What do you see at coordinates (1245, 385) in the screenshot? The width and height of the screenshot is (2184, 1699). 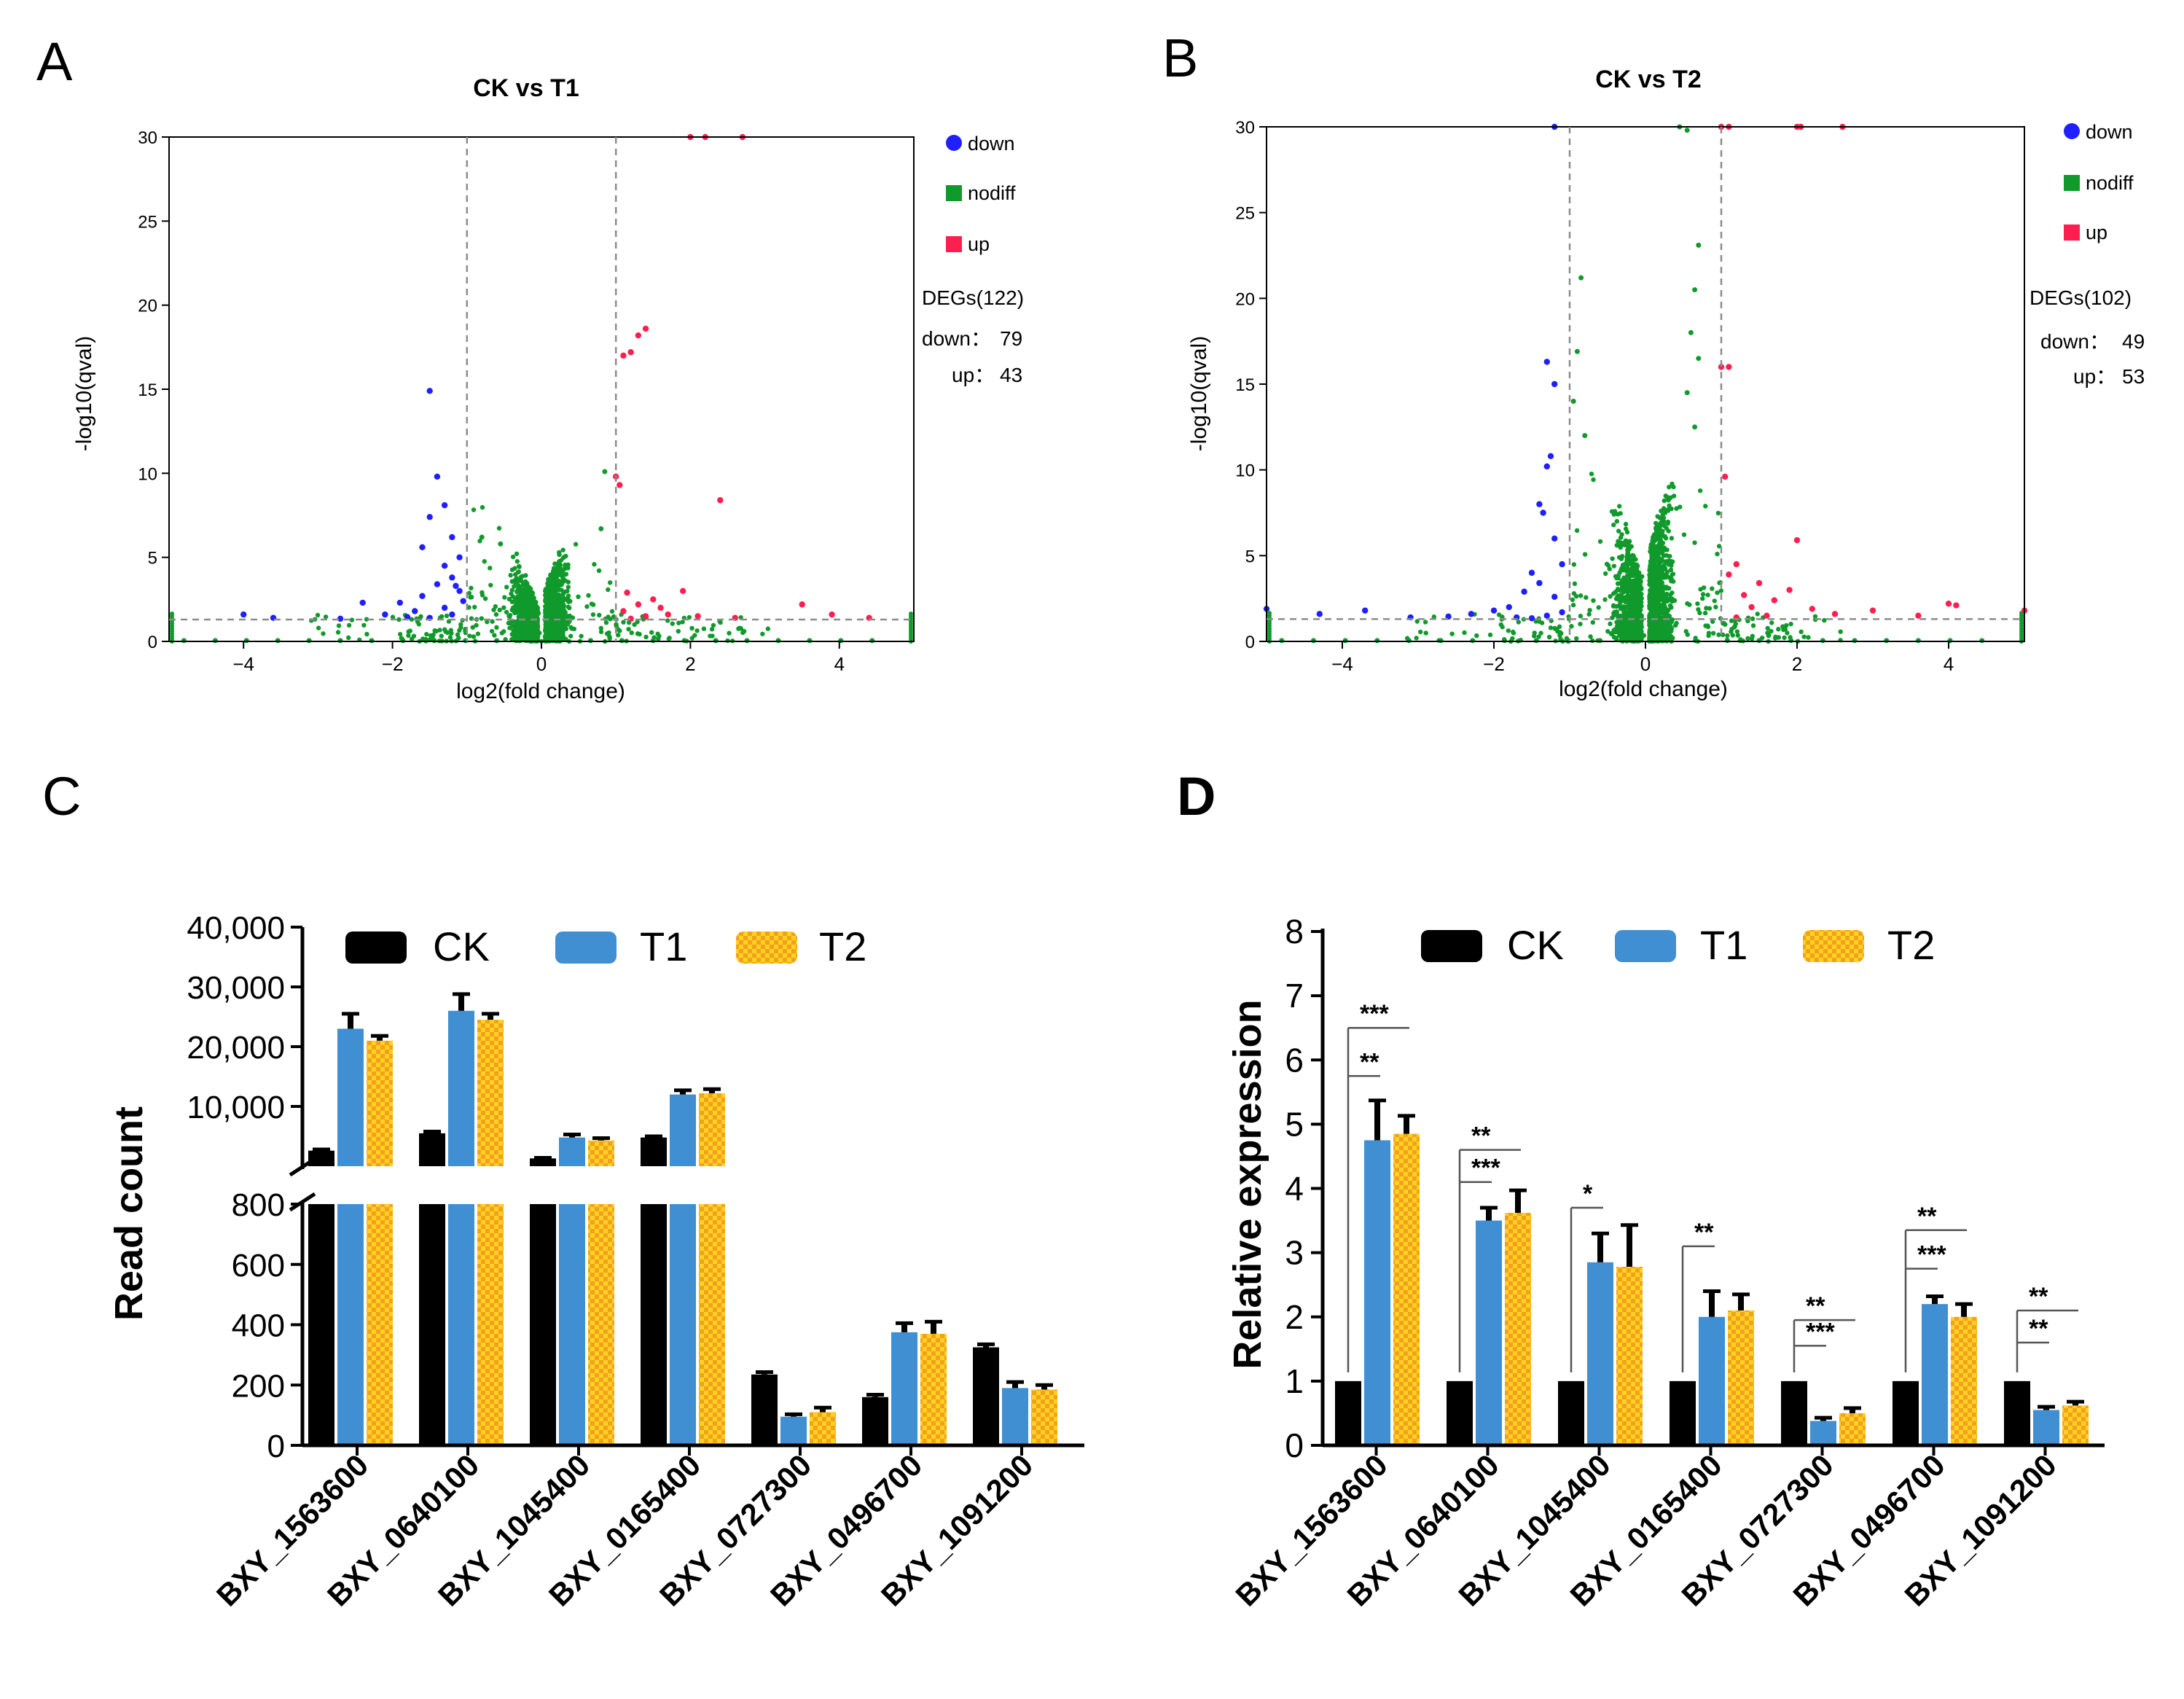 I see `y-tick-label: 15` at bounding box center [1245, 385].